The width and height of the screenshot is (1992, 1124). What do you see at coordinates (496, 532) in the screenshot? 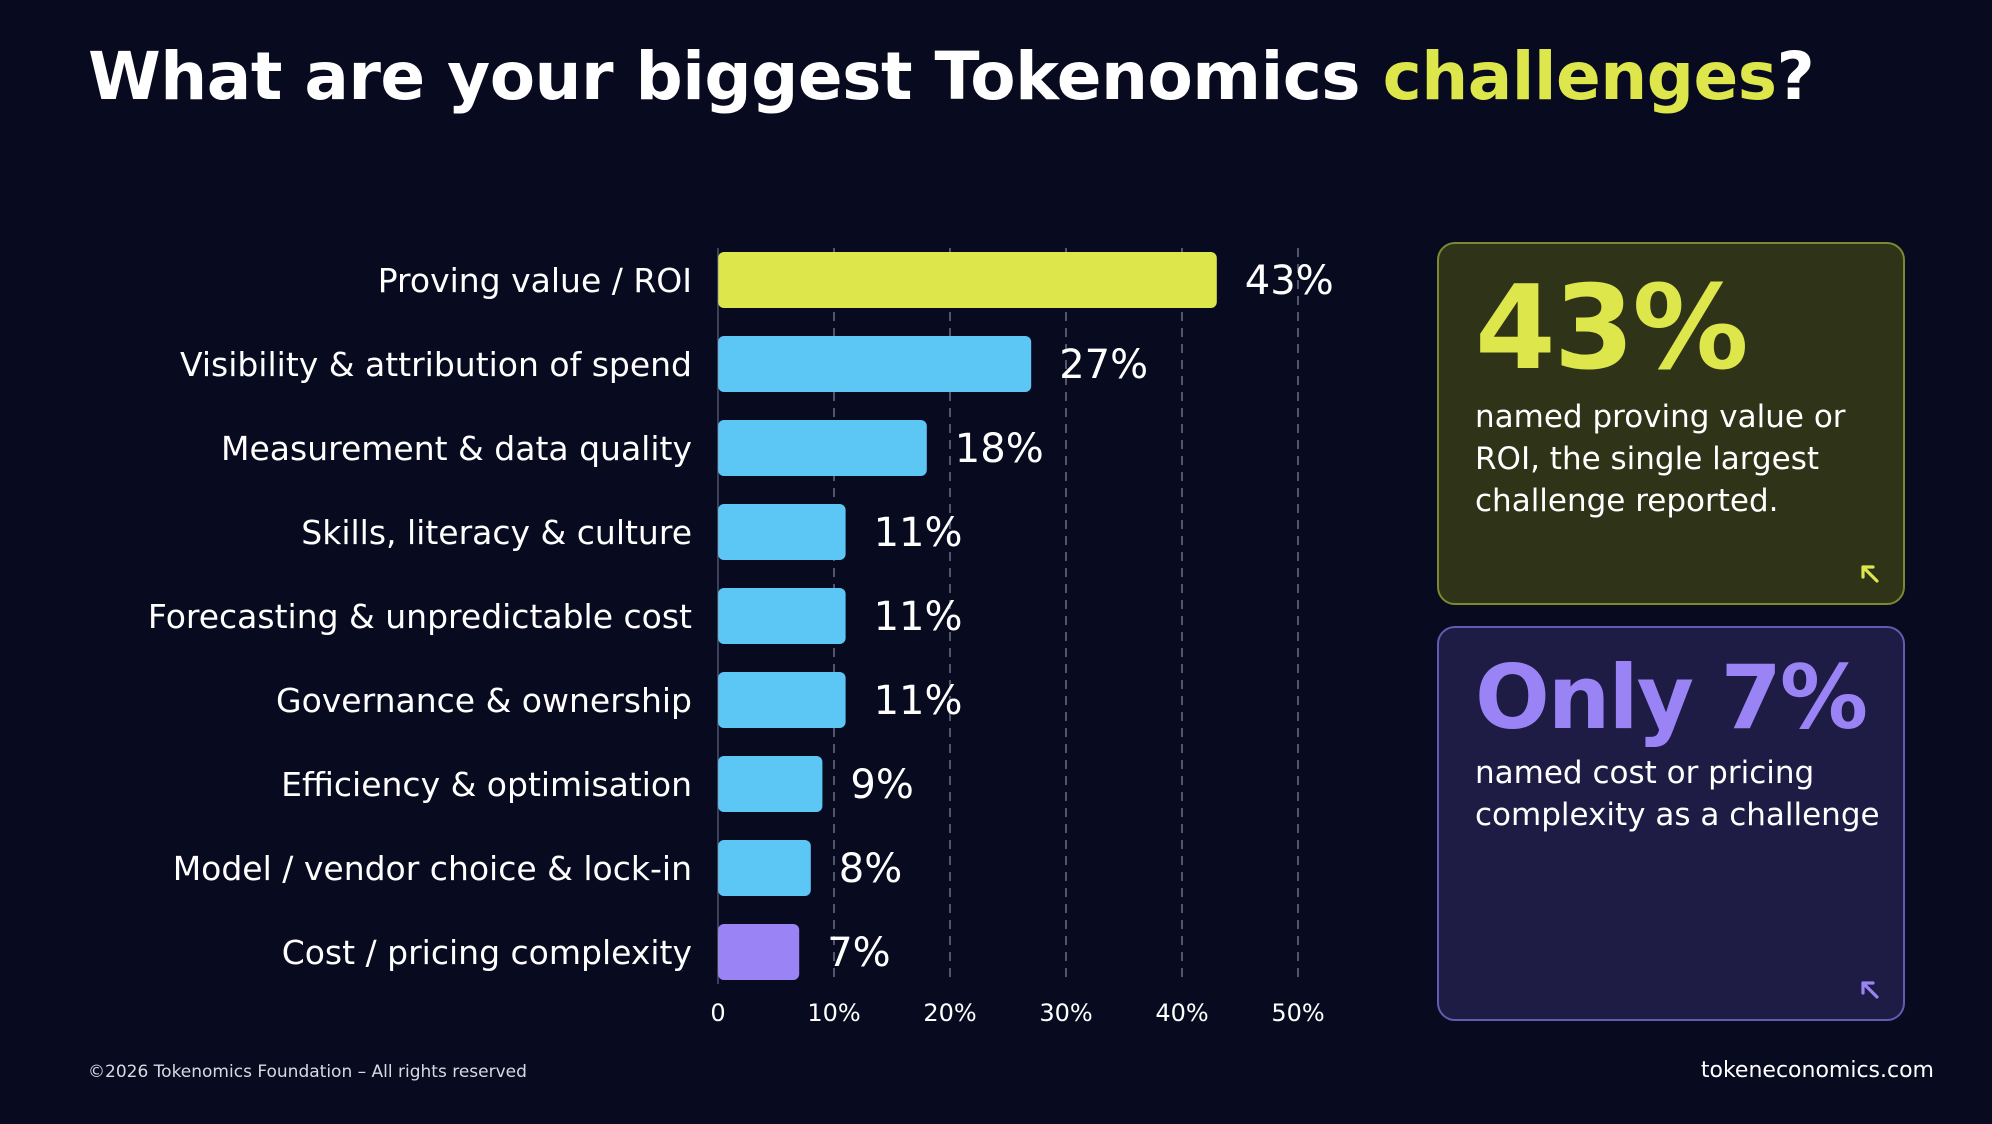
I see `category-label-4: Skills, literacy & culture` at bounding box center [496, 532].